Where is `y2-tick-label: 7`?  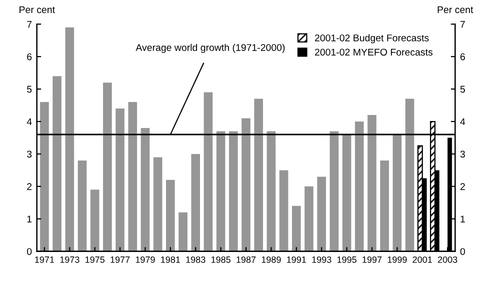 y2-tick-label: 7 is located at coordinates (462, 24).